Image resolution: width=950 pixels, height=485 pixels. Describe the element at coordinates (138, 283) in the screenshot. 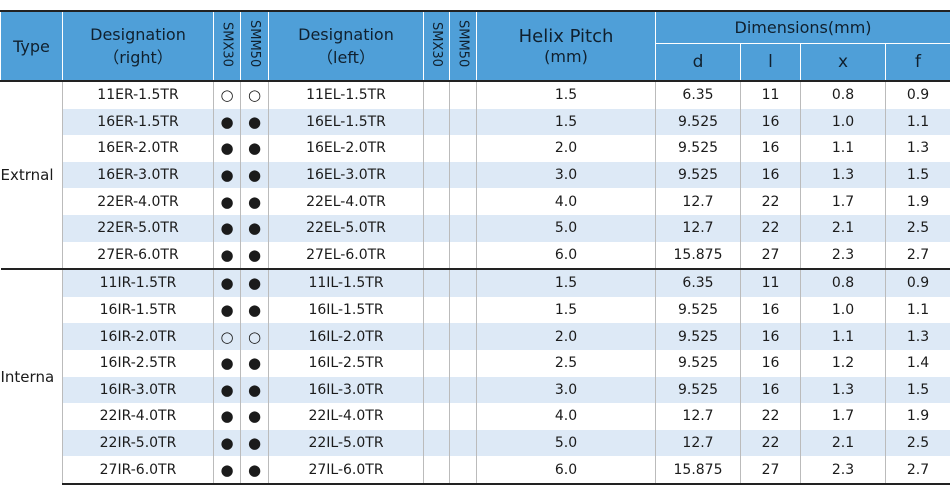

I see `table-cell: 11IR-1.5TR` at that location.